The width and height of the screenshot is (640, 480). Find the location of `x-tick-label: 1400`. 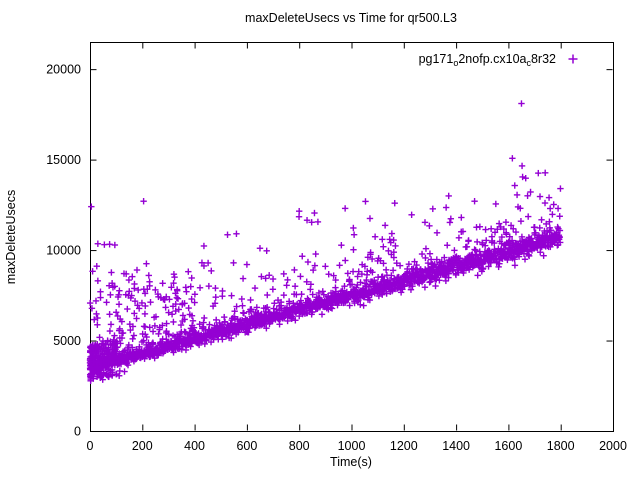

x-tick-label: 1400 is located at coordinates (456, 446).